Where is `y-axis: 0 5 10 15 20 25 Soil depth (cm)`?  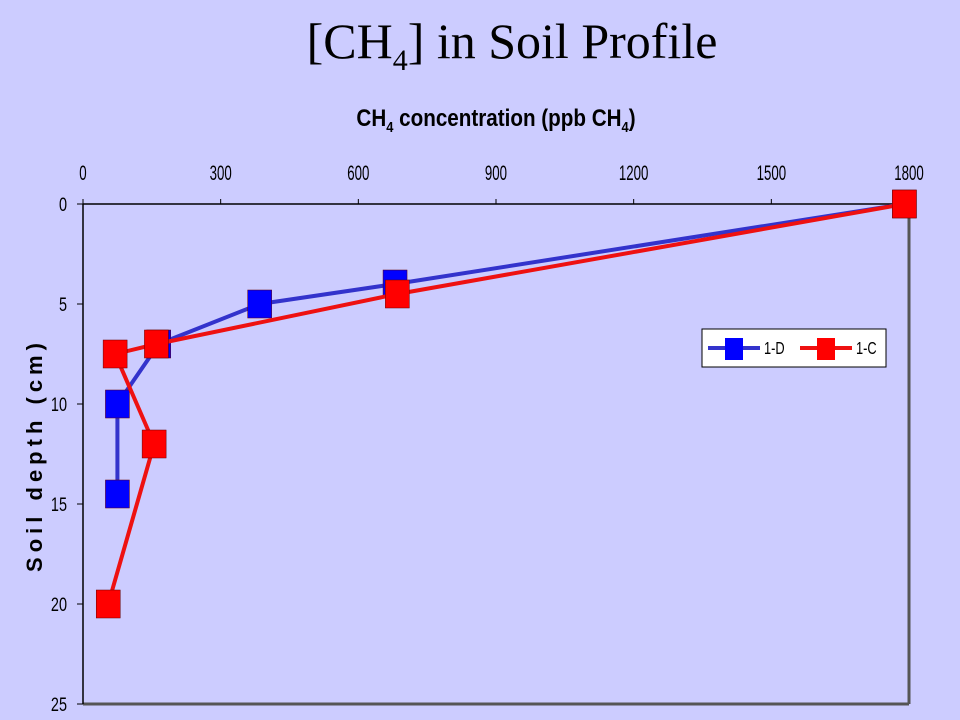 y-axis: 0 5 10 15 20 25 Soil depth (cm) is located at coordinates (53, 454).